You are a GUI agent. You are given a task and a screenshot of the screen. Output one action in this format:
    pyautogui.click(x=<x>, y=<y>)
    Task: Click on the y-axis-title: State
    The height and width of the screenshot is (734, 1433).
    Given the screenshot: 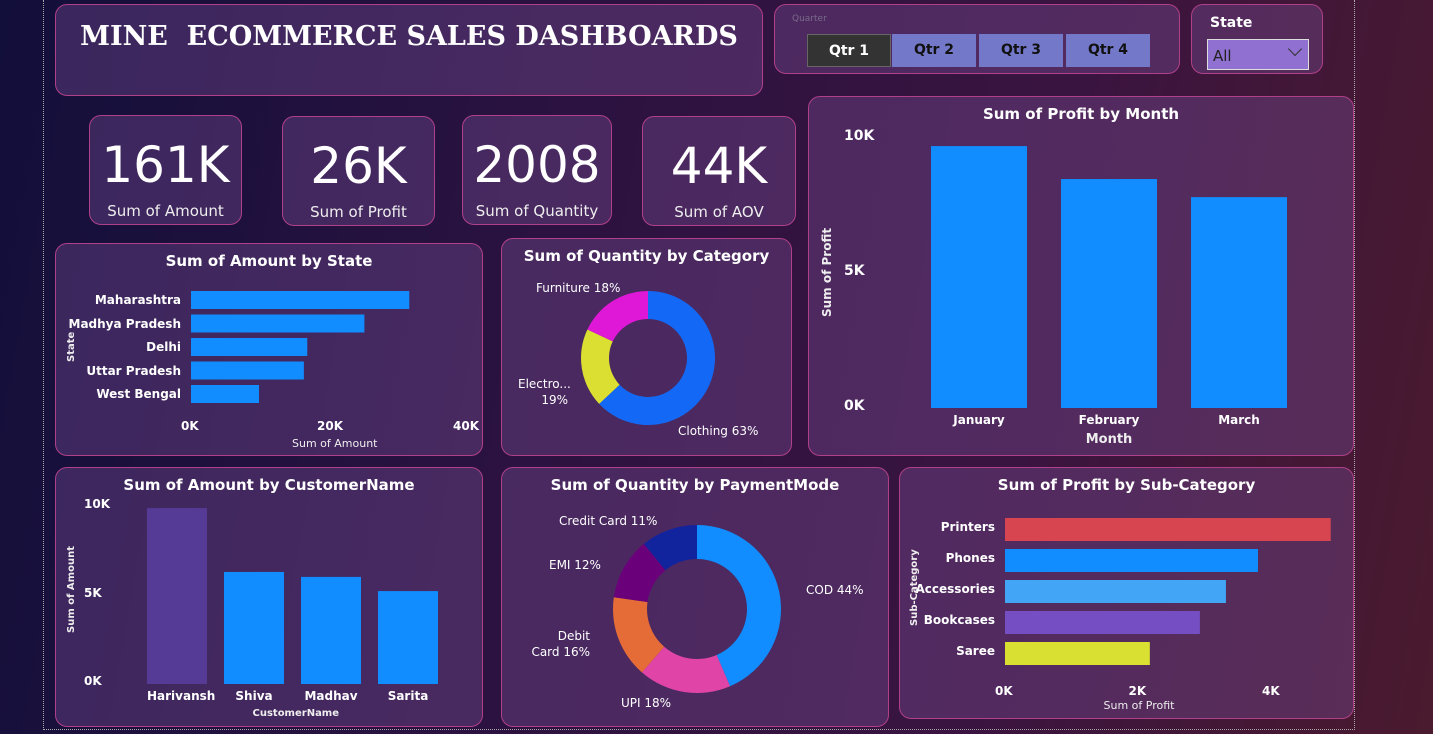 What is the action you would take?
    pyautogui.click(x=71, y=346)
    